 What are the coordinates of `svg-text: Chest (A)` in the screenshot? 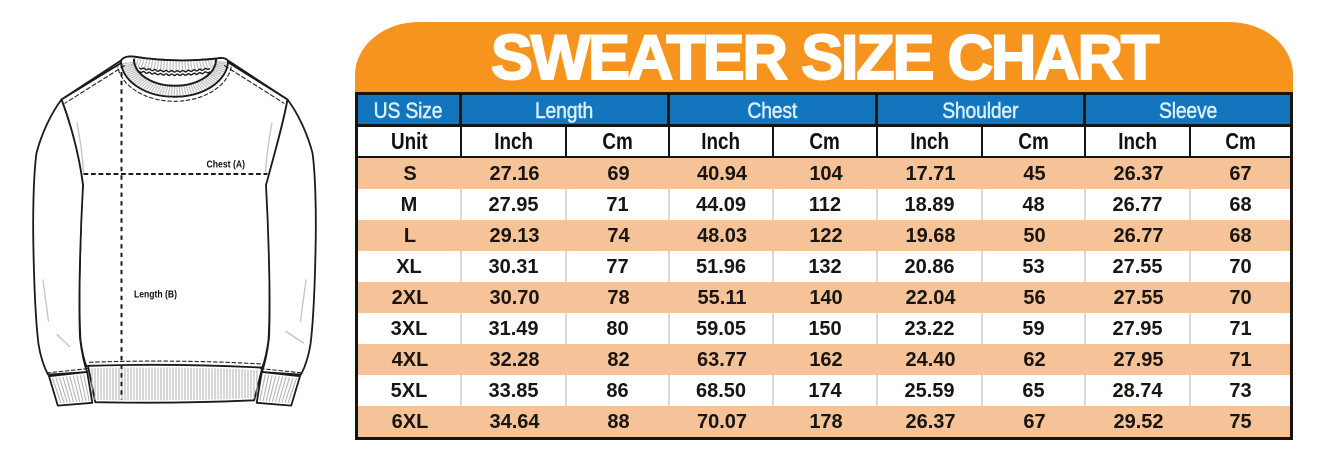 It's located at (226, 165).